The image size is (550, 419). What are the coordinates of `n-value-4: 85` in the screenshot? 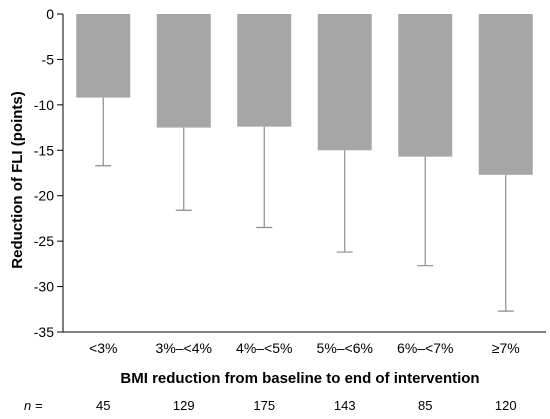 It's located at (425, 405).